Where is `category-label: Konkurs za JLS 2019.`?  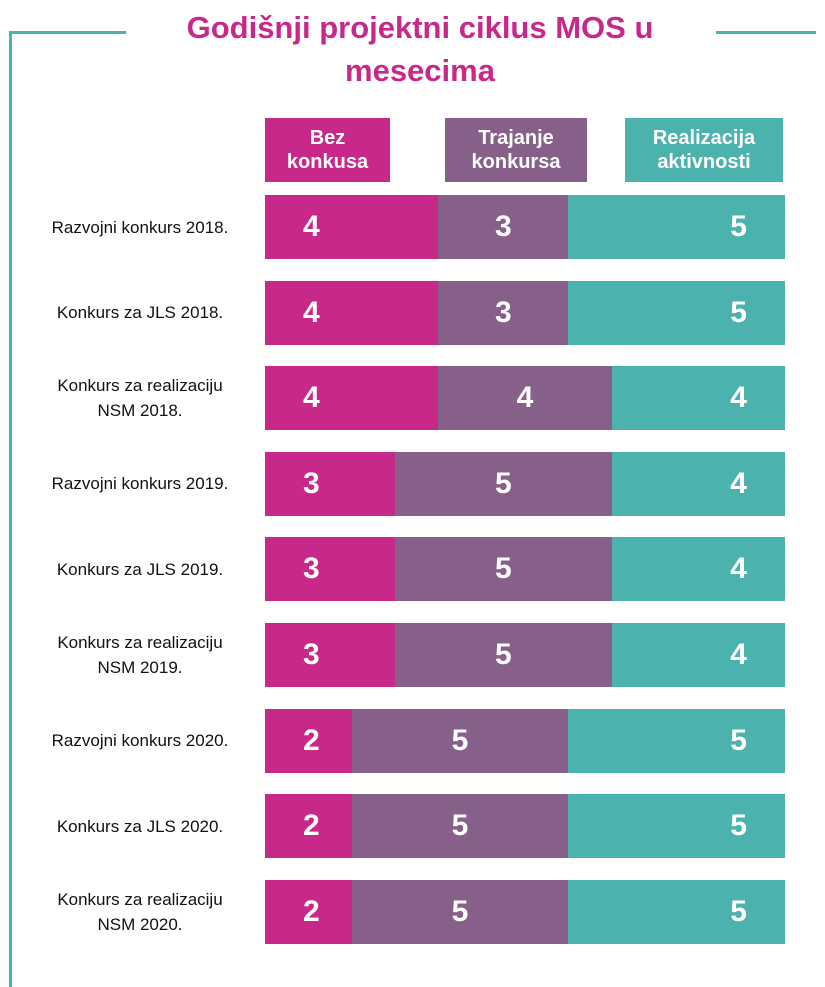 category-label: Konkurs za JLS 2019. is located at coordinates (140, 569).